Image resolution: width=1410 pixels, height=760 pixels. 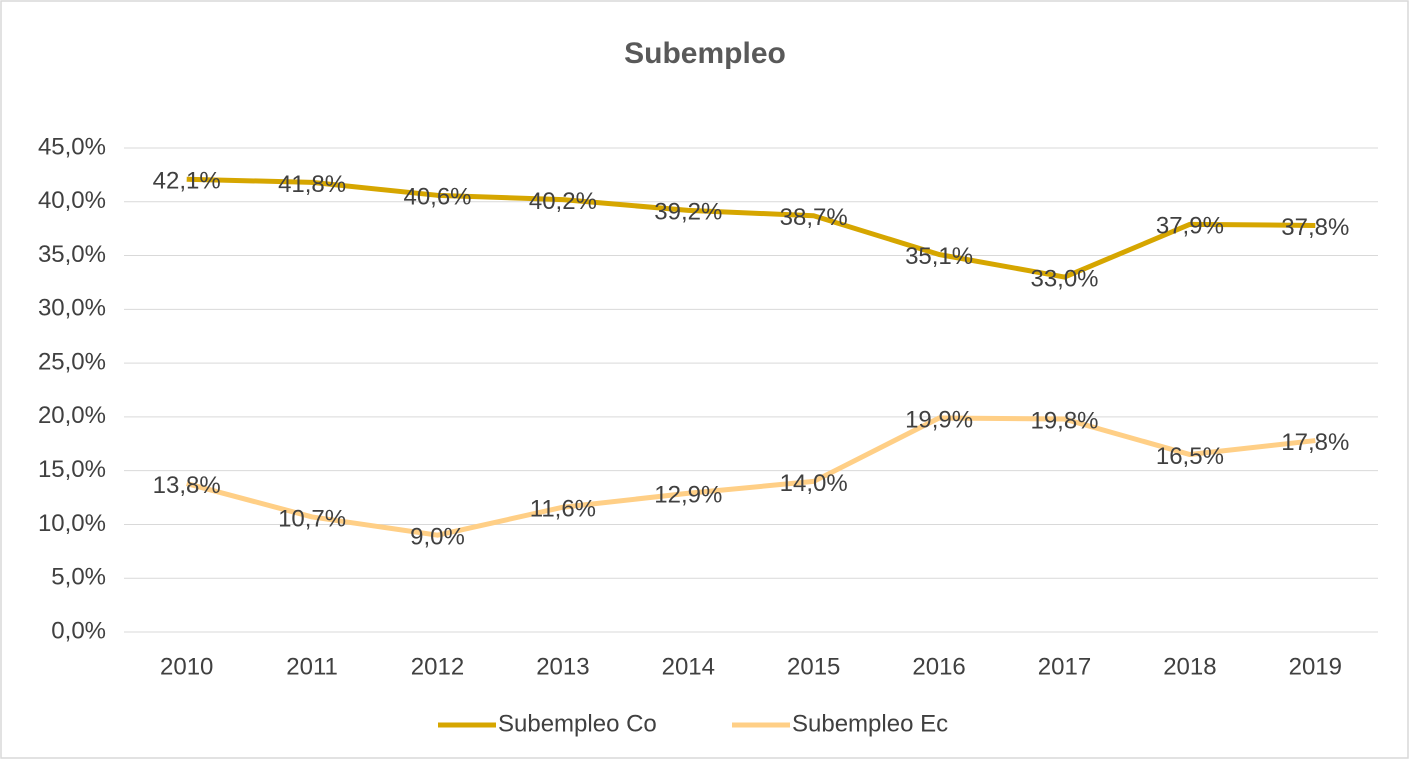 I want to click on x-tick-label: 2013, so click(x=562, y=666).